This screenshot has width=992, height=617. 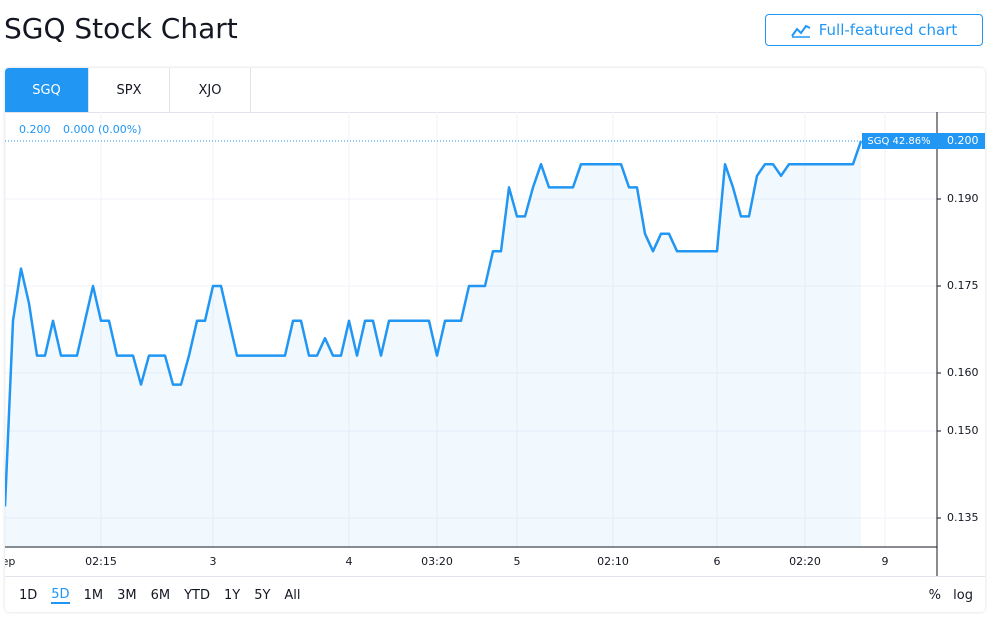 What do you see at coordinates (934, 595) in the screenshot?
I see `percent-toggle: %` at bounding box center [934, 595].